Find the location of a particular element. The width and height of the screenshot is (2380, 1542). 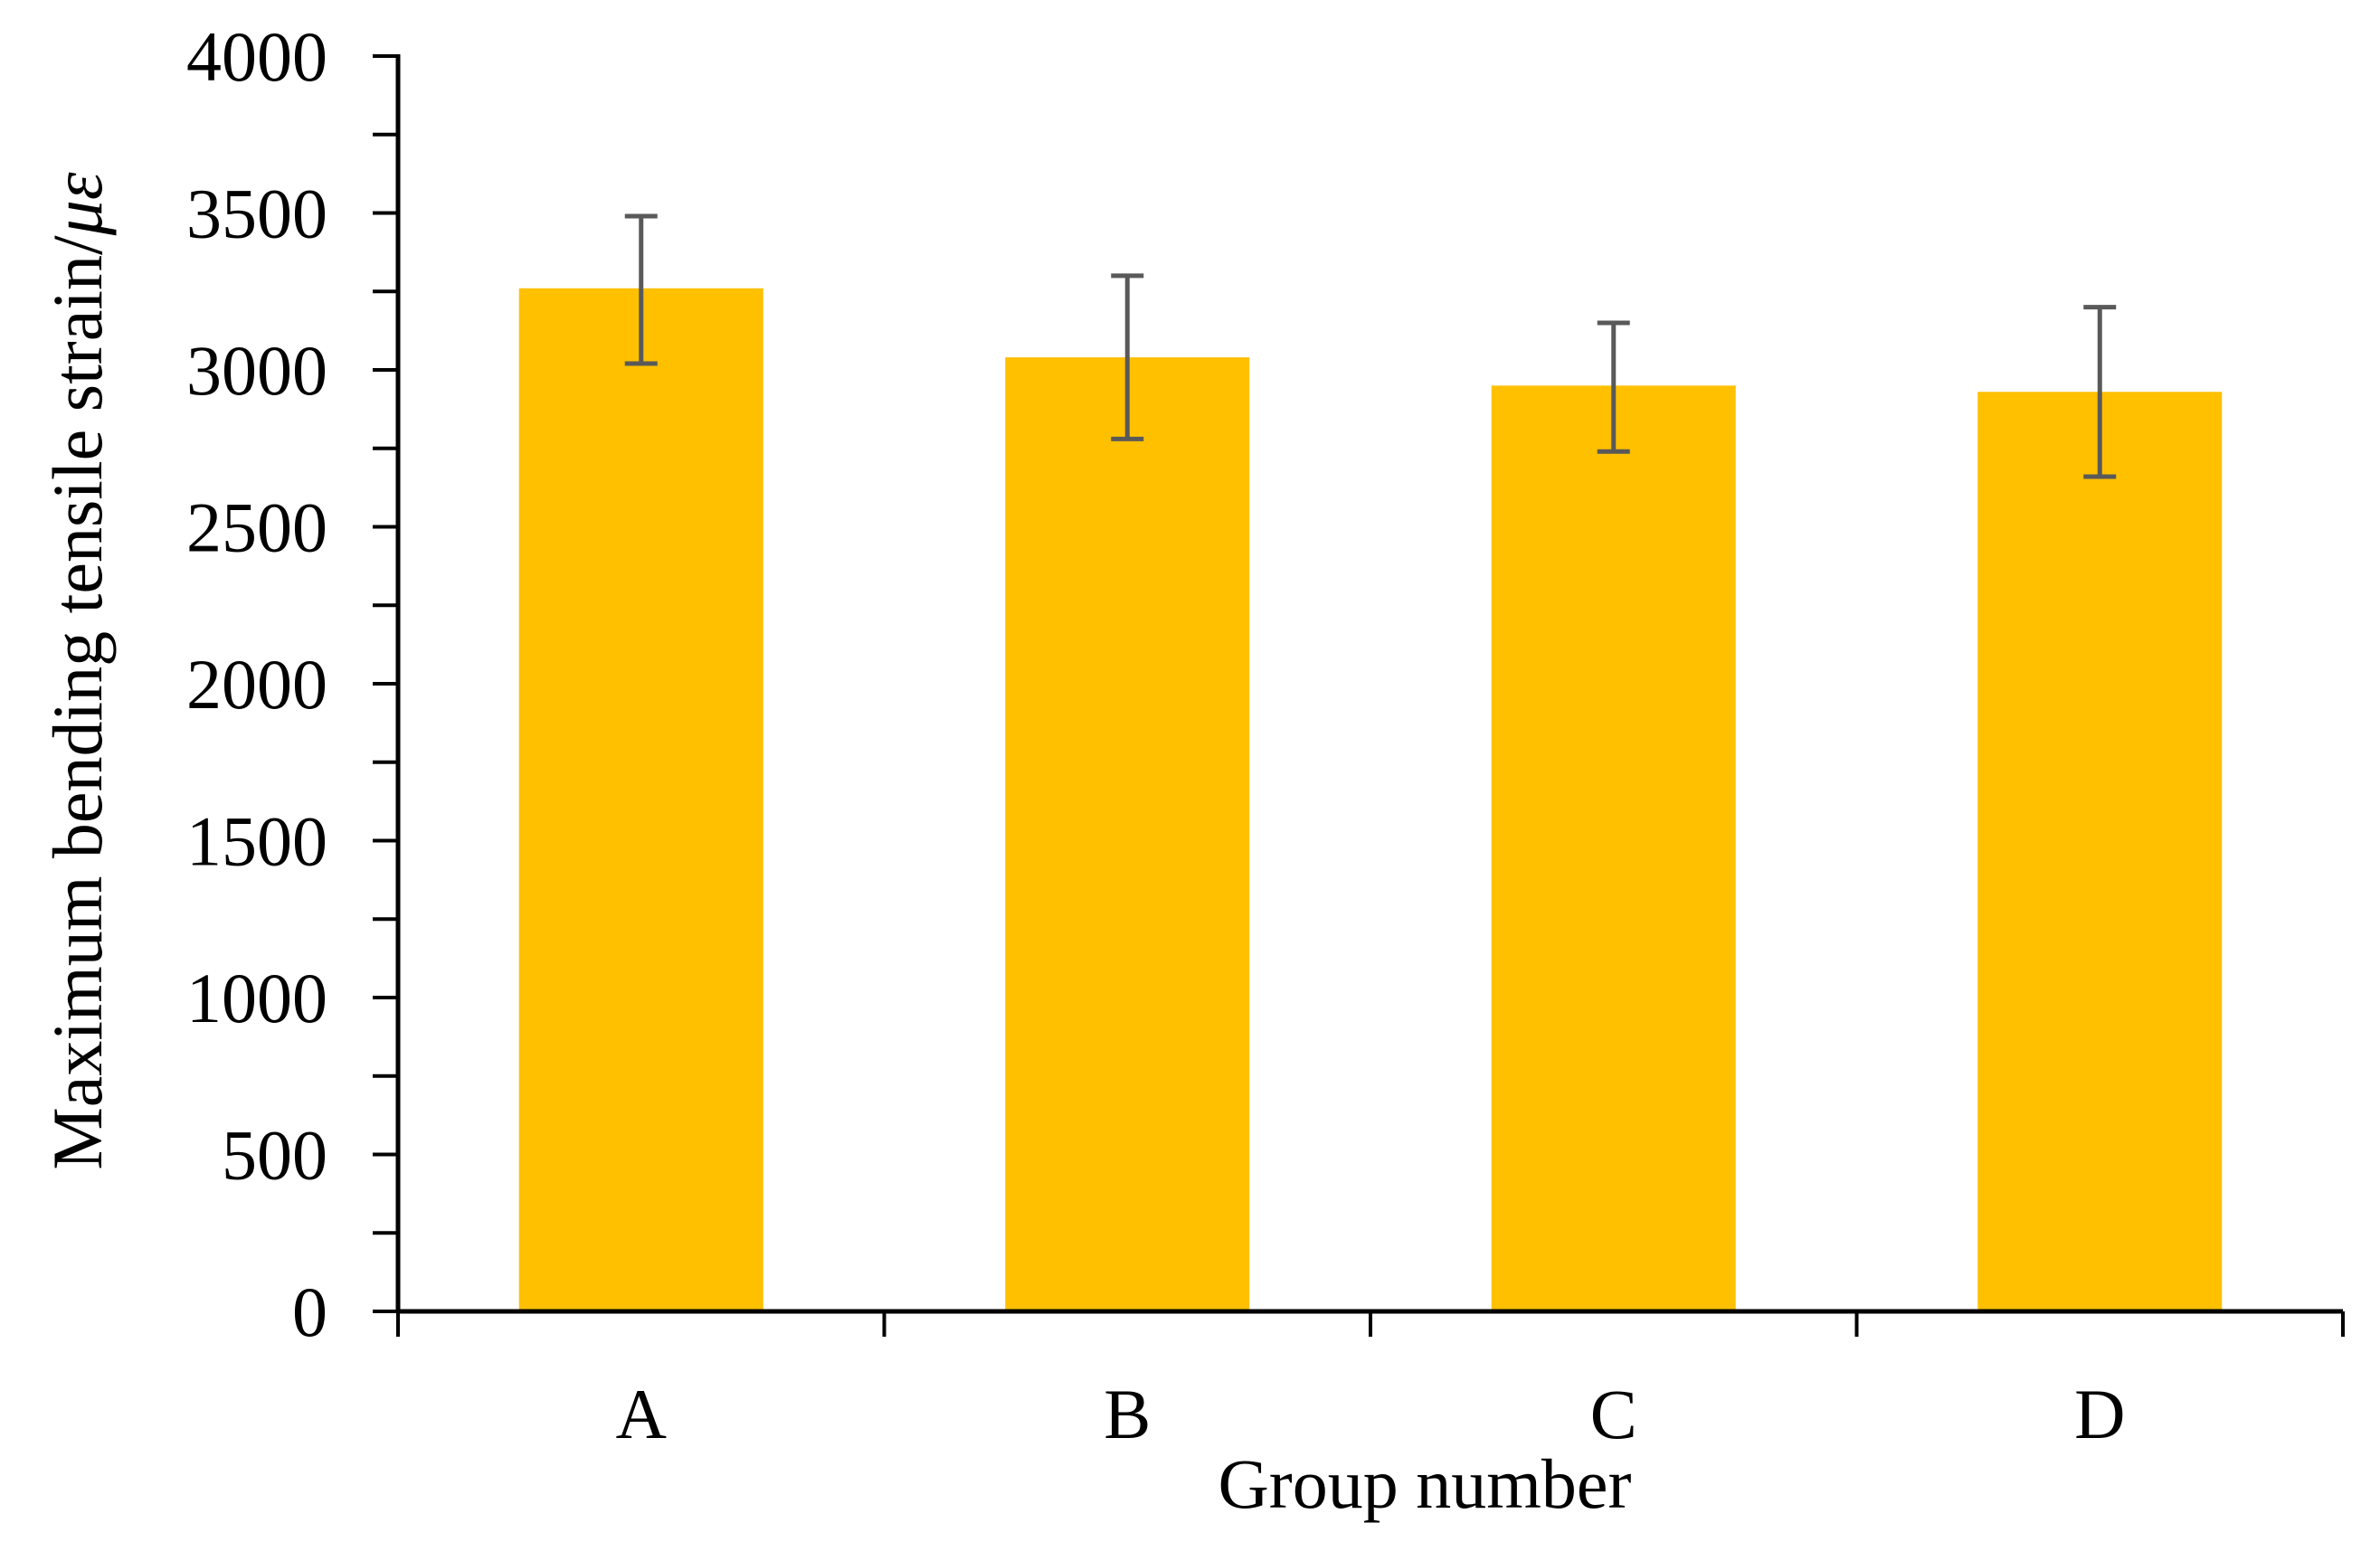

y-tick-label: 2000 is located at coordinates (257, 684).